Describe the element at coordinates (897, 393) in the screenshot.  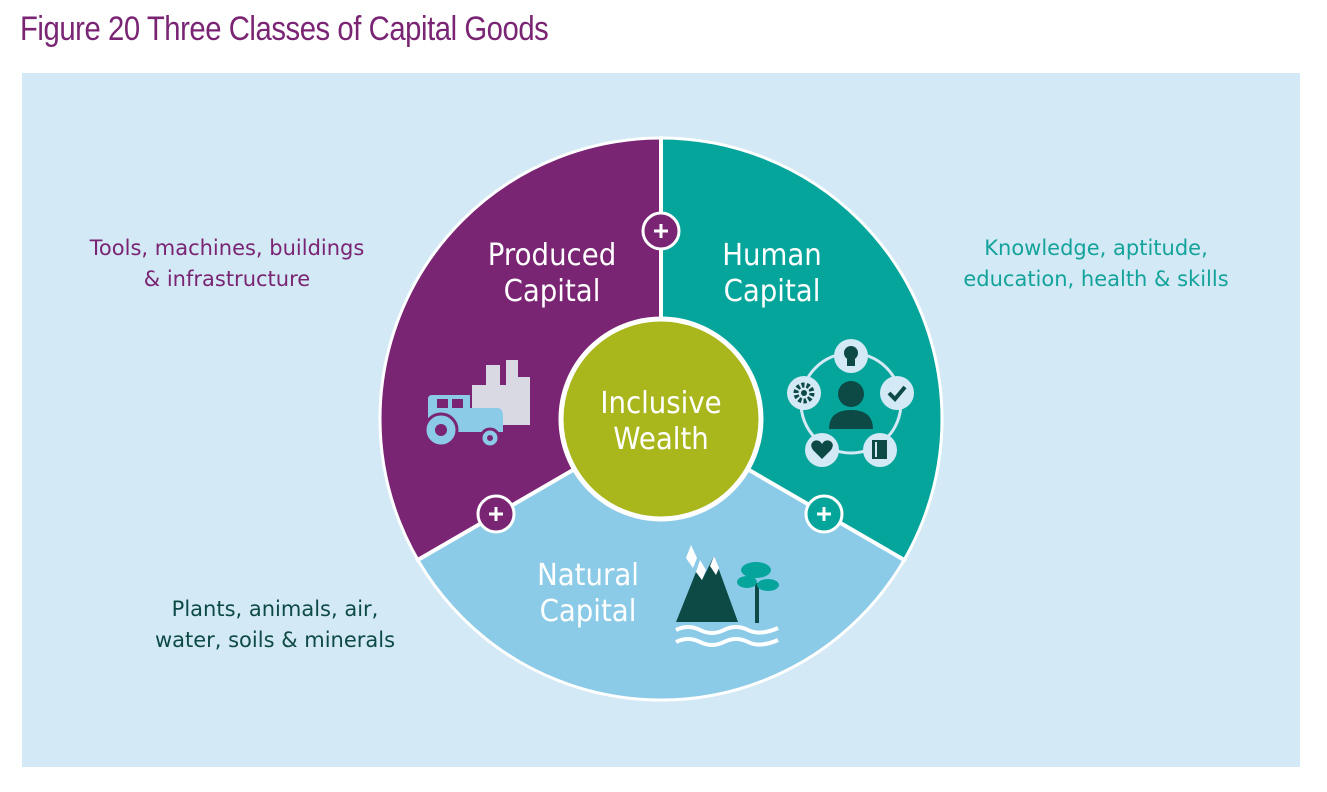
I see `checkmark-icon` at that location.